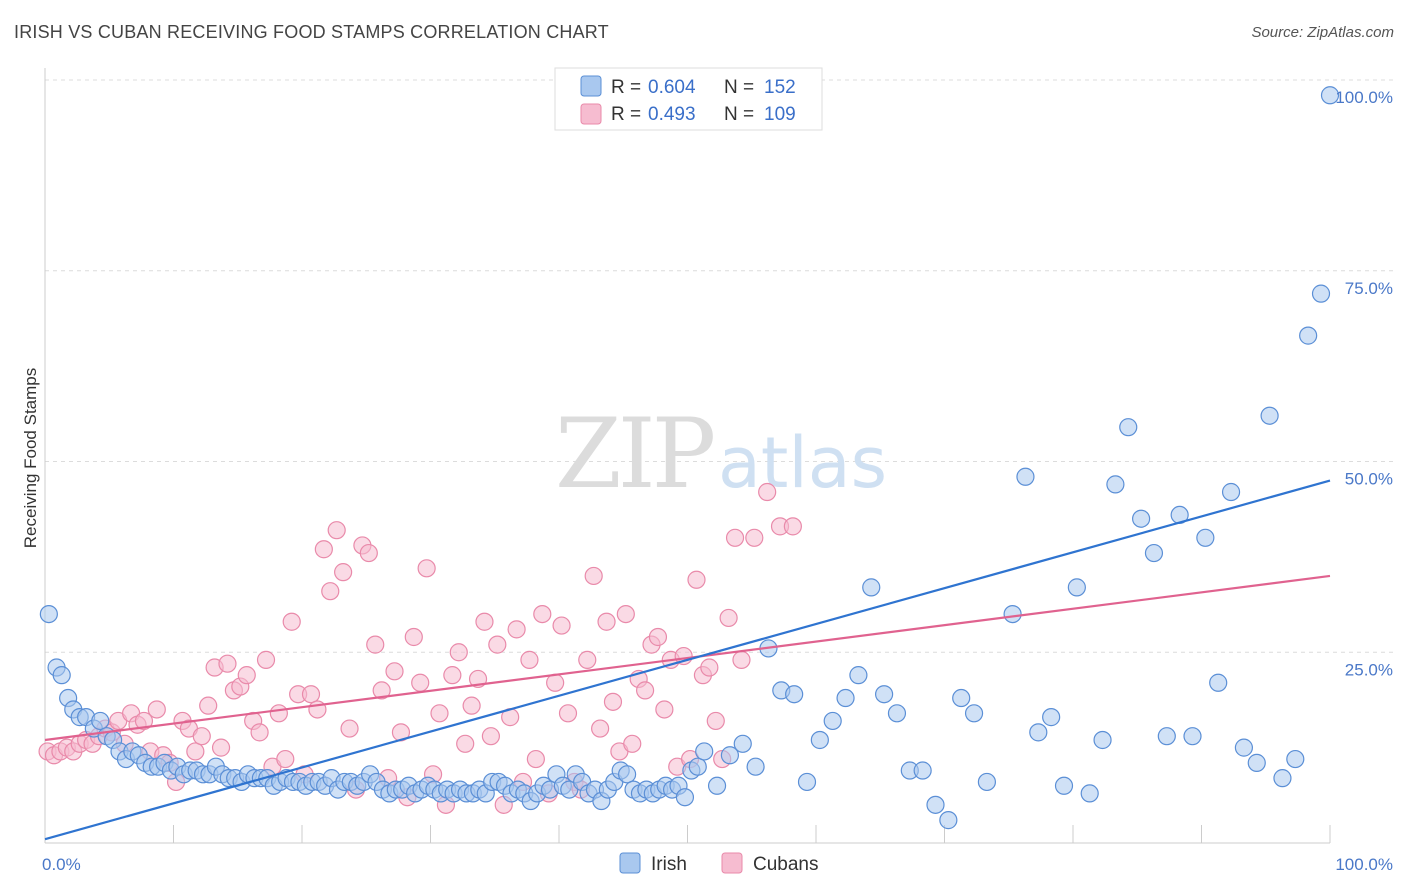 The image size is (1406, 892). What do you see at coordinates (721, 454) in the screenshot?
I see `watermark: ZIP atlas` at bounding box center [721, 454].